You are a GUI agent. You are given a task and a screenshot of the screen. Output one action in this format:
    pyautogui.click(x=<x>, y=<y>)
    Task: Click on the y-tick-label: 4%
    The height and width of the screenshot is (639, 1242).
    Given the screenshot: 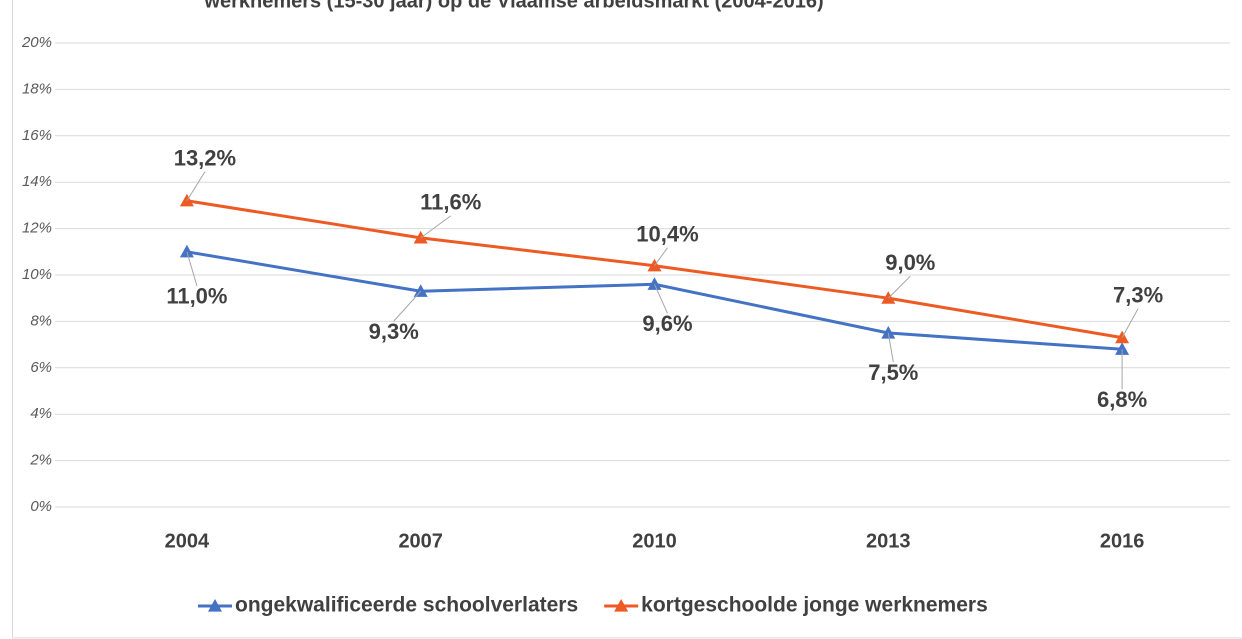 What is the action you would take?
    pyautogui.click(x=41, y=413)
    